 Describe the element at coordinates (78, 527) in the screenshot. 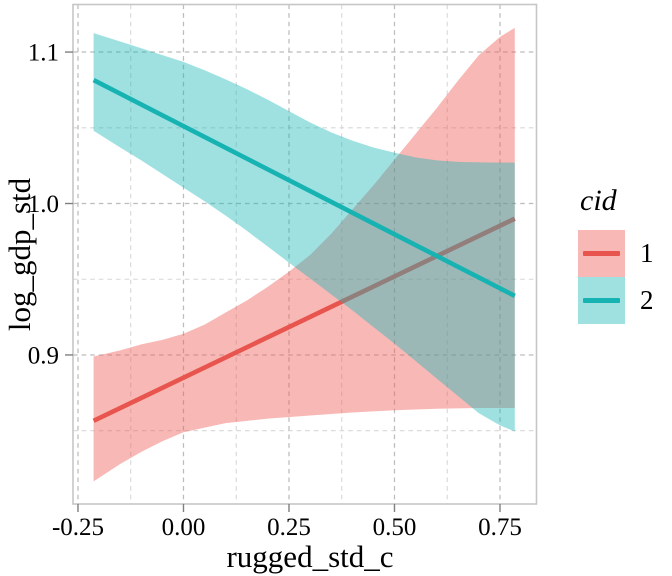

I see `x-tick-label: -0.25` at that location.